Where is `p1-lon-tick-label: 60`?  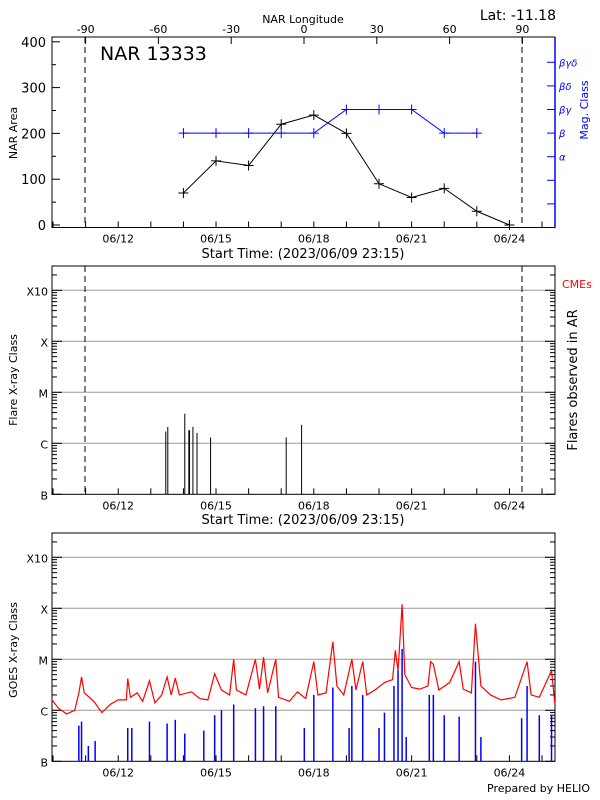
p1-lon-tick-label: 60 is located at coordinates (450, 29).